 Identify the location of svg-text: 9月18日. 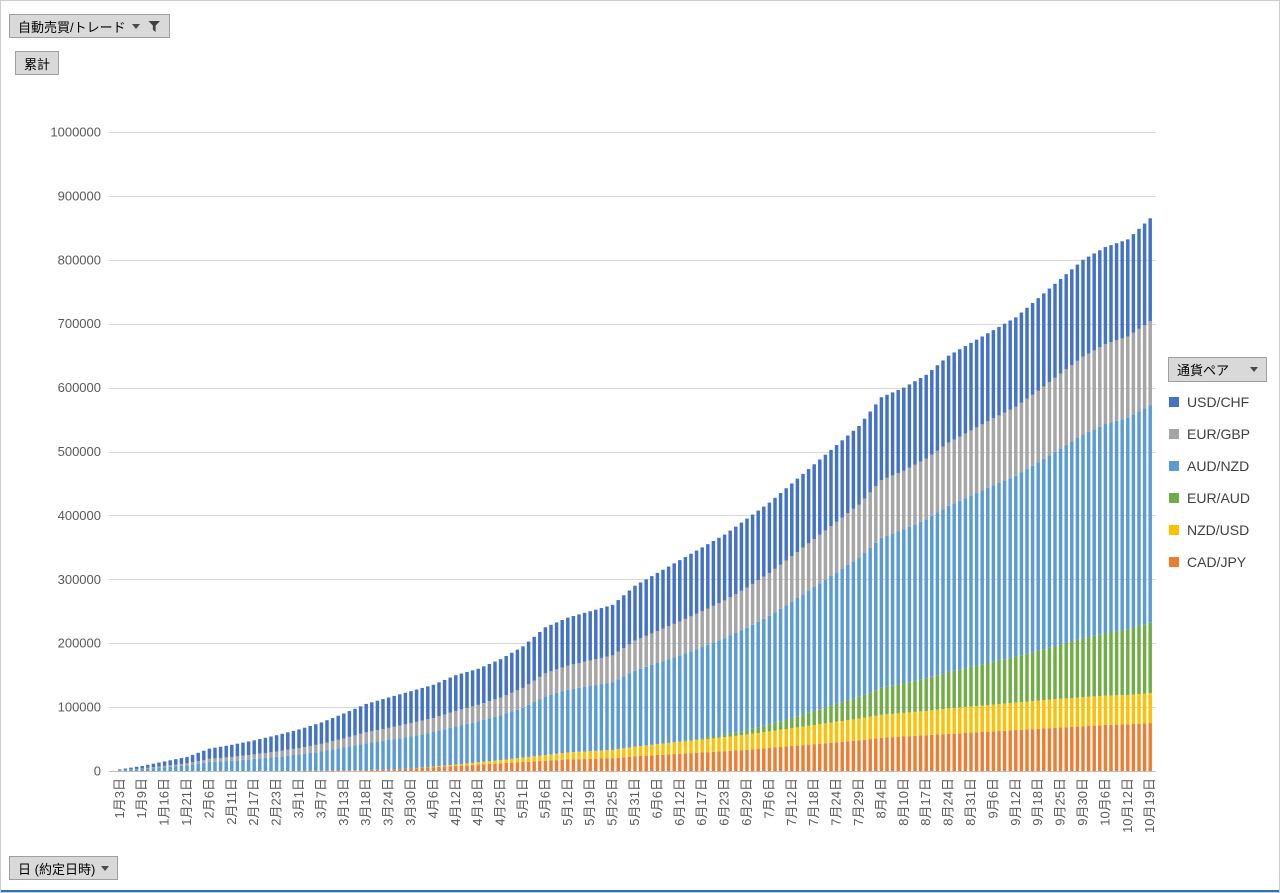
(1037, 802).